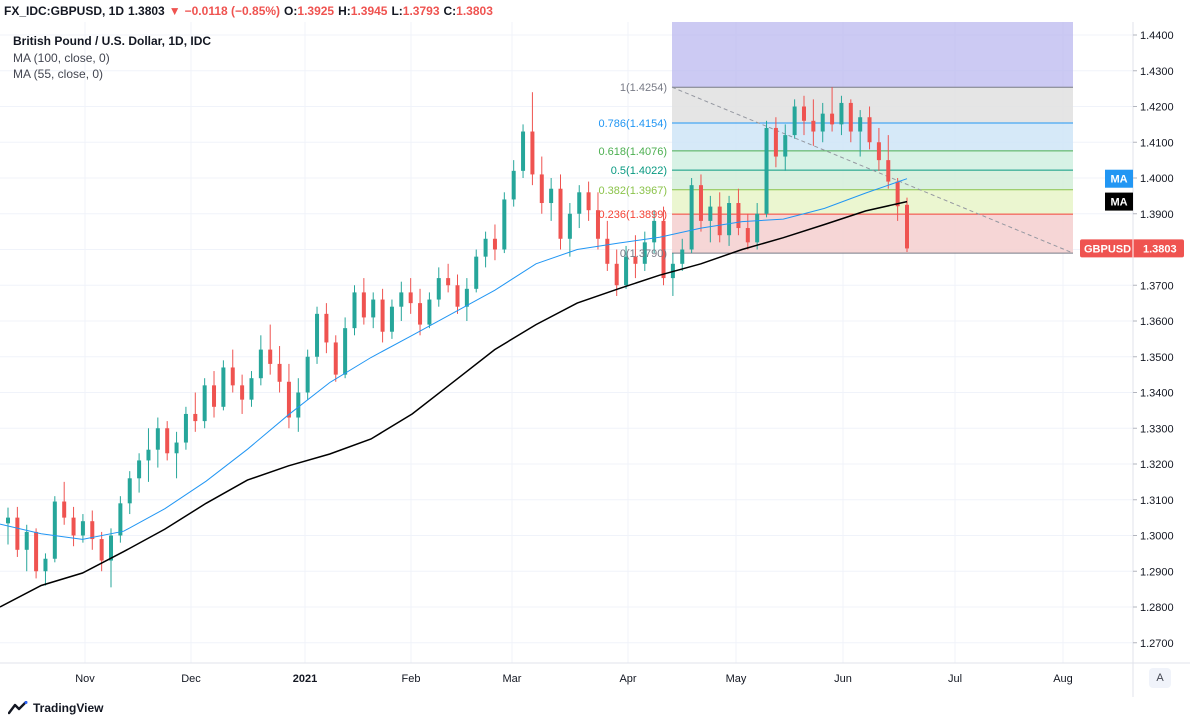 Image resolution: width=1190 pixels, height=719 pixels. I want to click on time-tick-label: Nov, so click(85, 679).